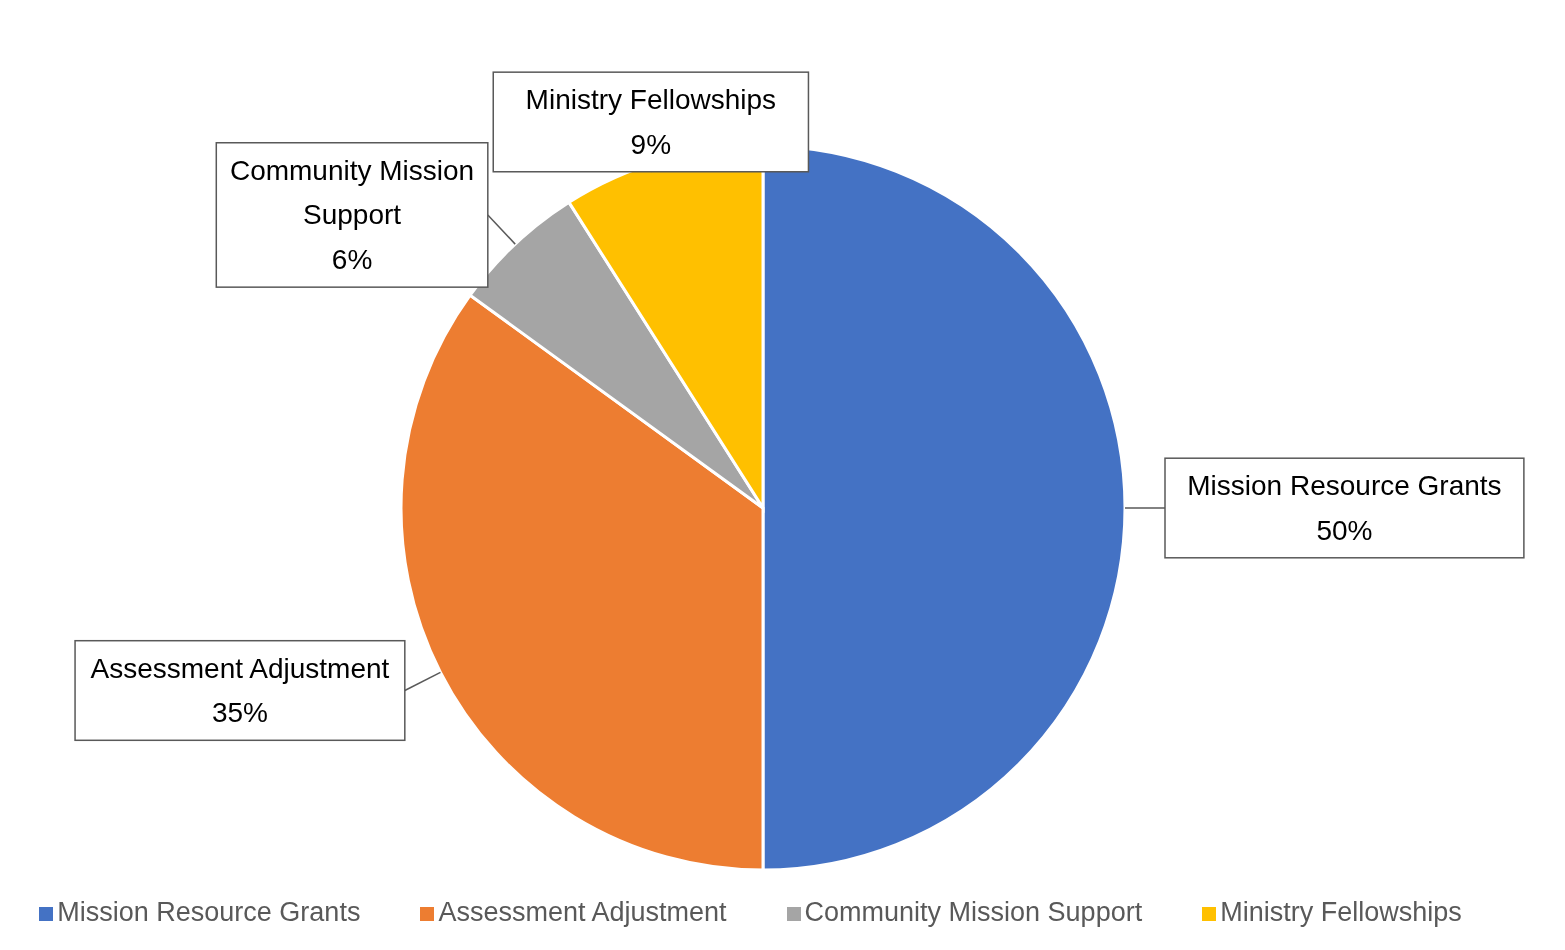 This screenshot has height=950, width=1565. What do you see at coordinates (582, 912) in the screenshot?
I see `legend-label: Assessment Adjustment` at bounding box center [582, 912].